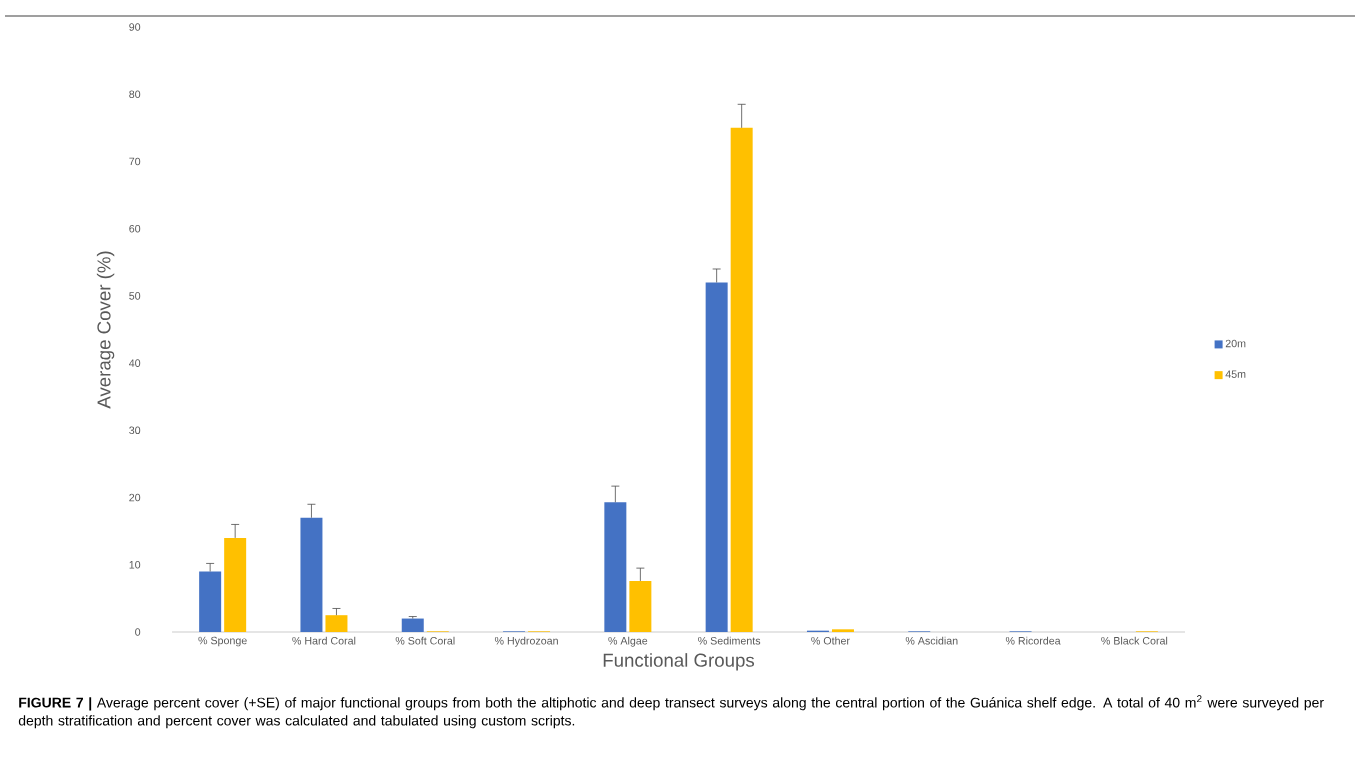 The image size is (1360, 779). I want to click on y-tick-label: 0, so click(138, 632).